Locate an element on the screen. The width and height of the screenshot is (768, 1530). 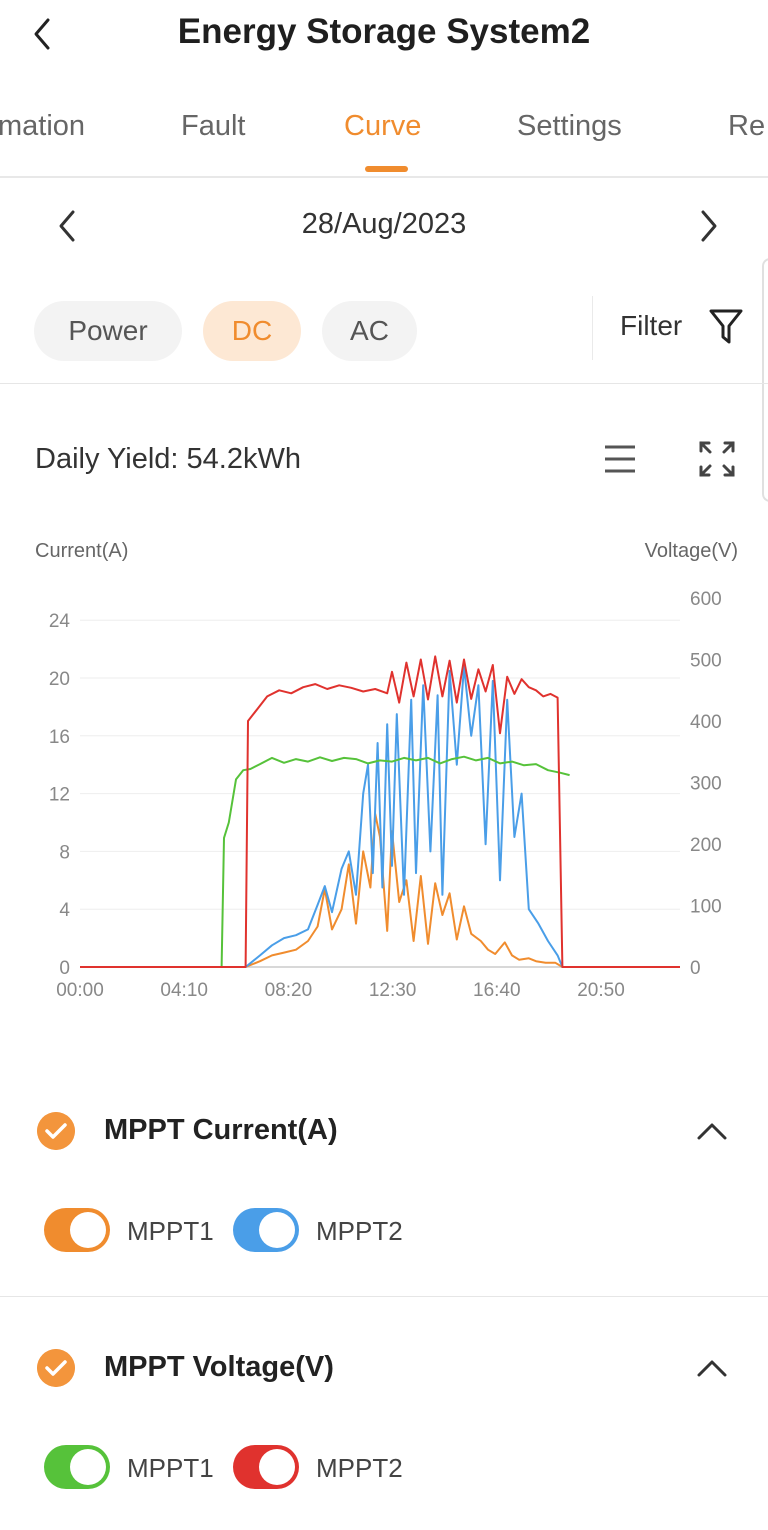
y-left-tick-label: 16 is located at coordinates (59, 737).